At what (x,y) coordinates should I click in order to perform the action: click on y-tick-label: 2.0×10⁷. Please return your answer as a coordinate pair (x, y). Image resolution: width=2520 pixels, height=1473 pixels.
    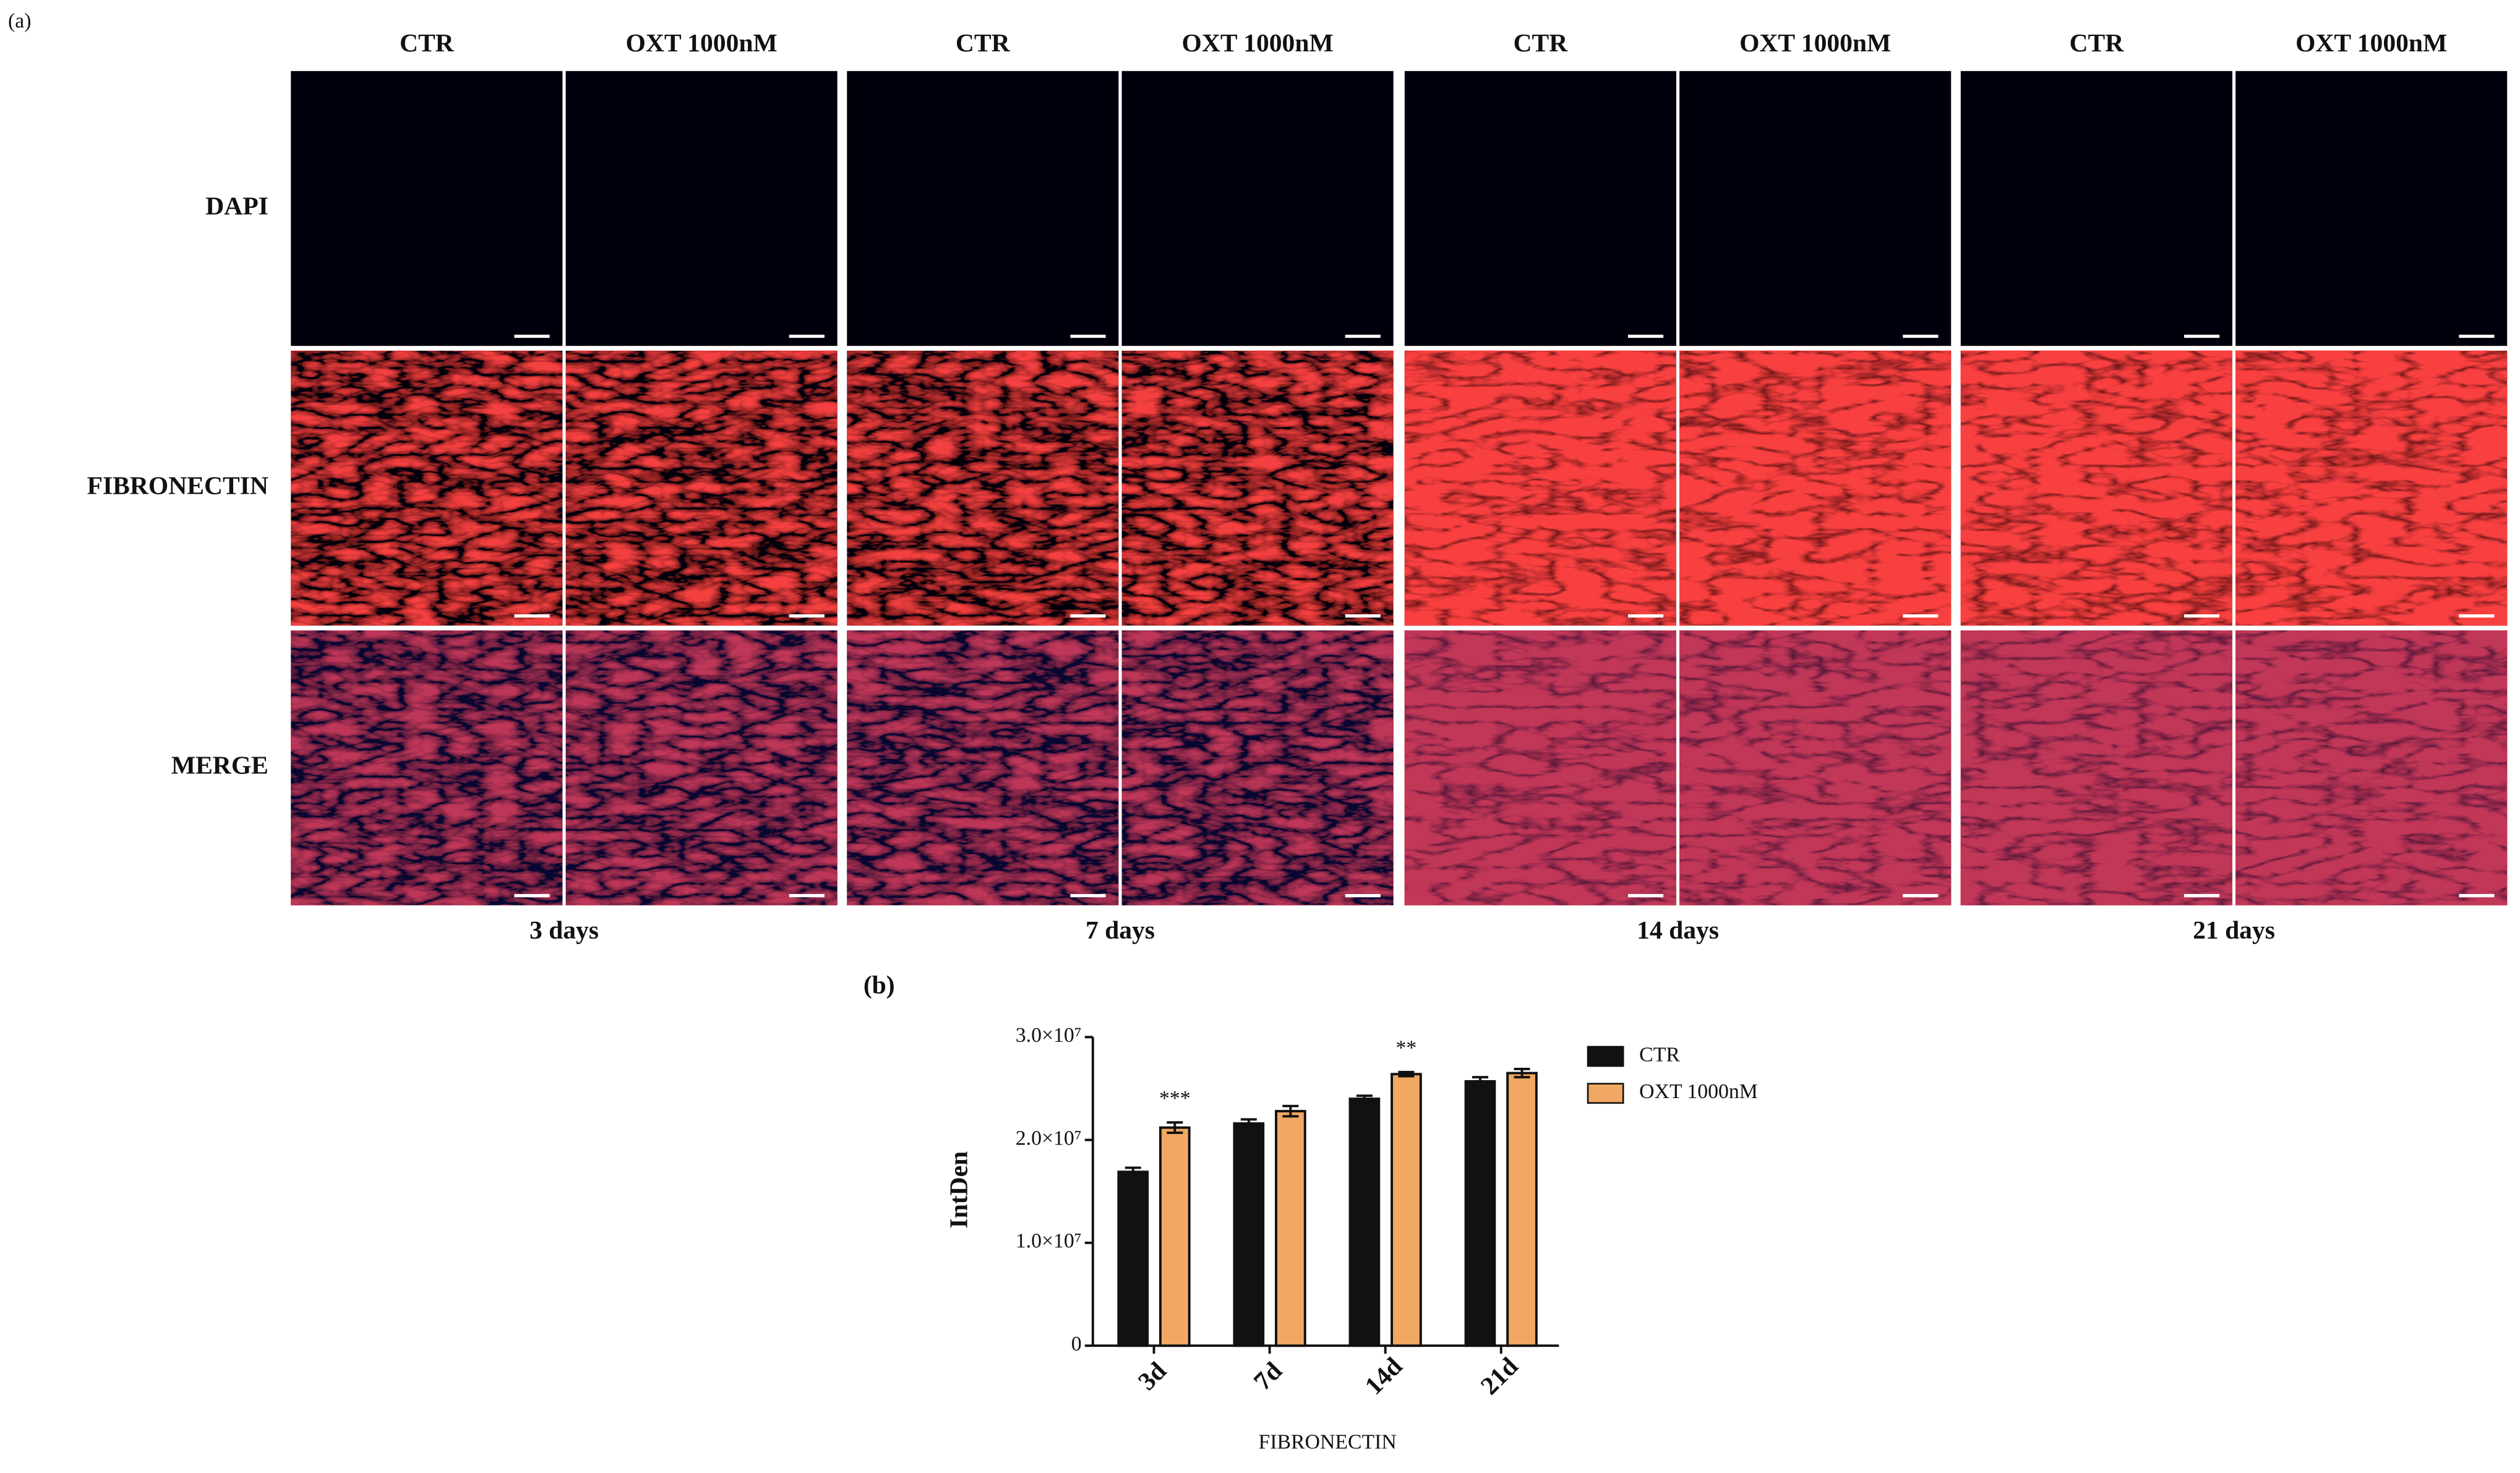
    Looking at the image, I should click on (1049, 1138).